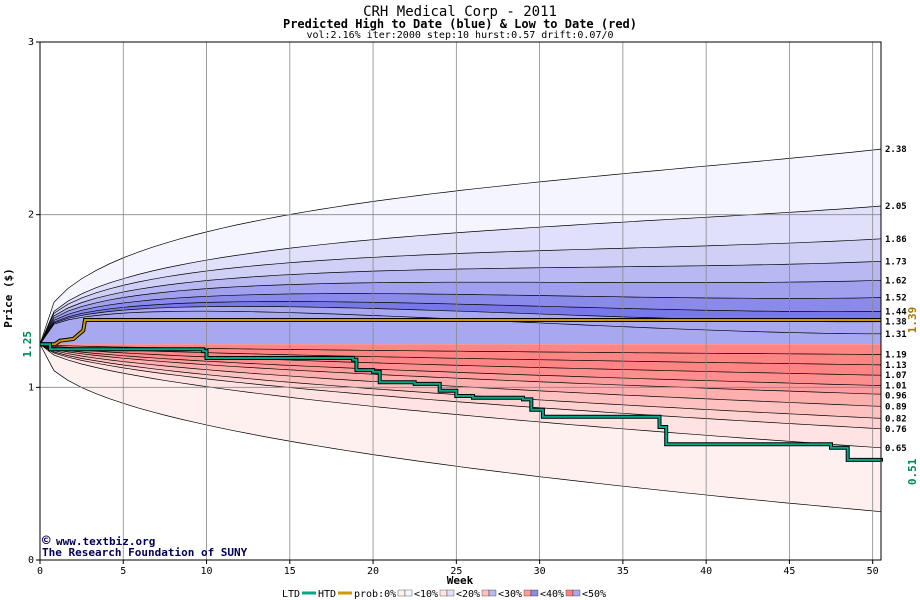 Image resolution: width=920 pixels, height=600 pixels. I want to click on y-tick-label: 1, so click(31, 387).